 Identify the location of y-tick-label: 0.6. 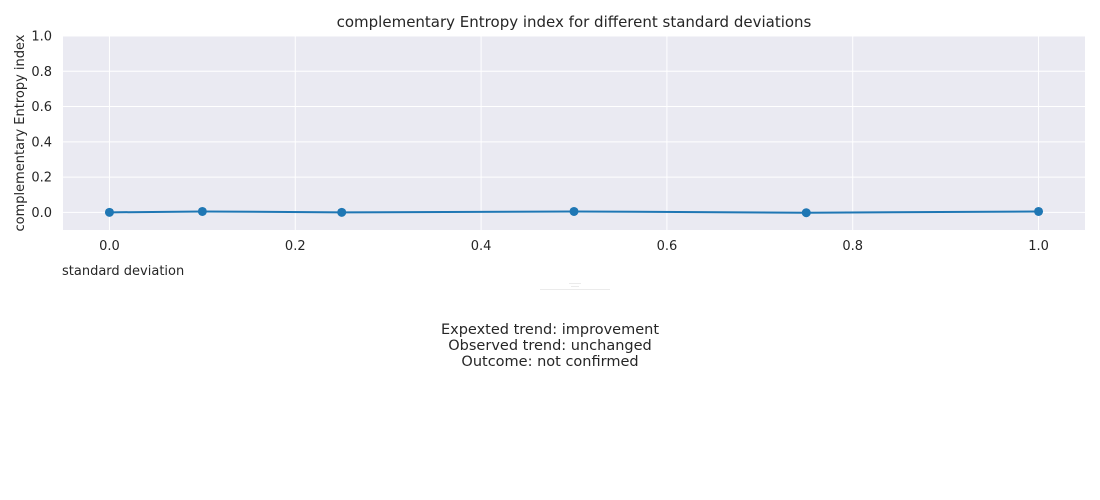
(41, 107).